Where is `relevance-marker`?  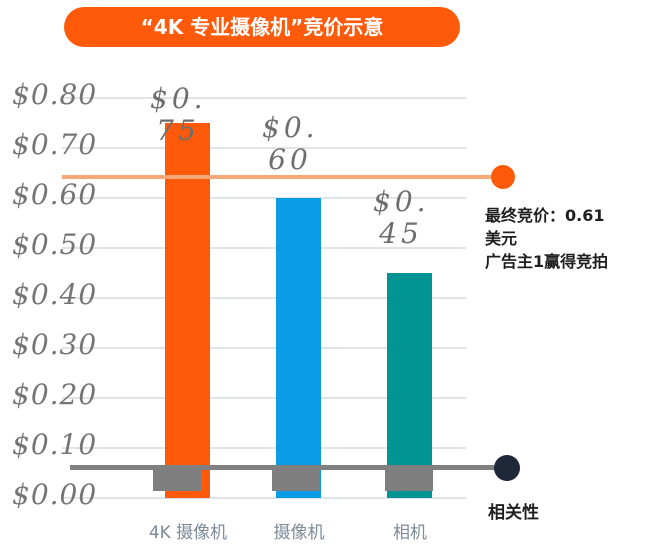 relevance-marker is located at coordinates (507, 468).